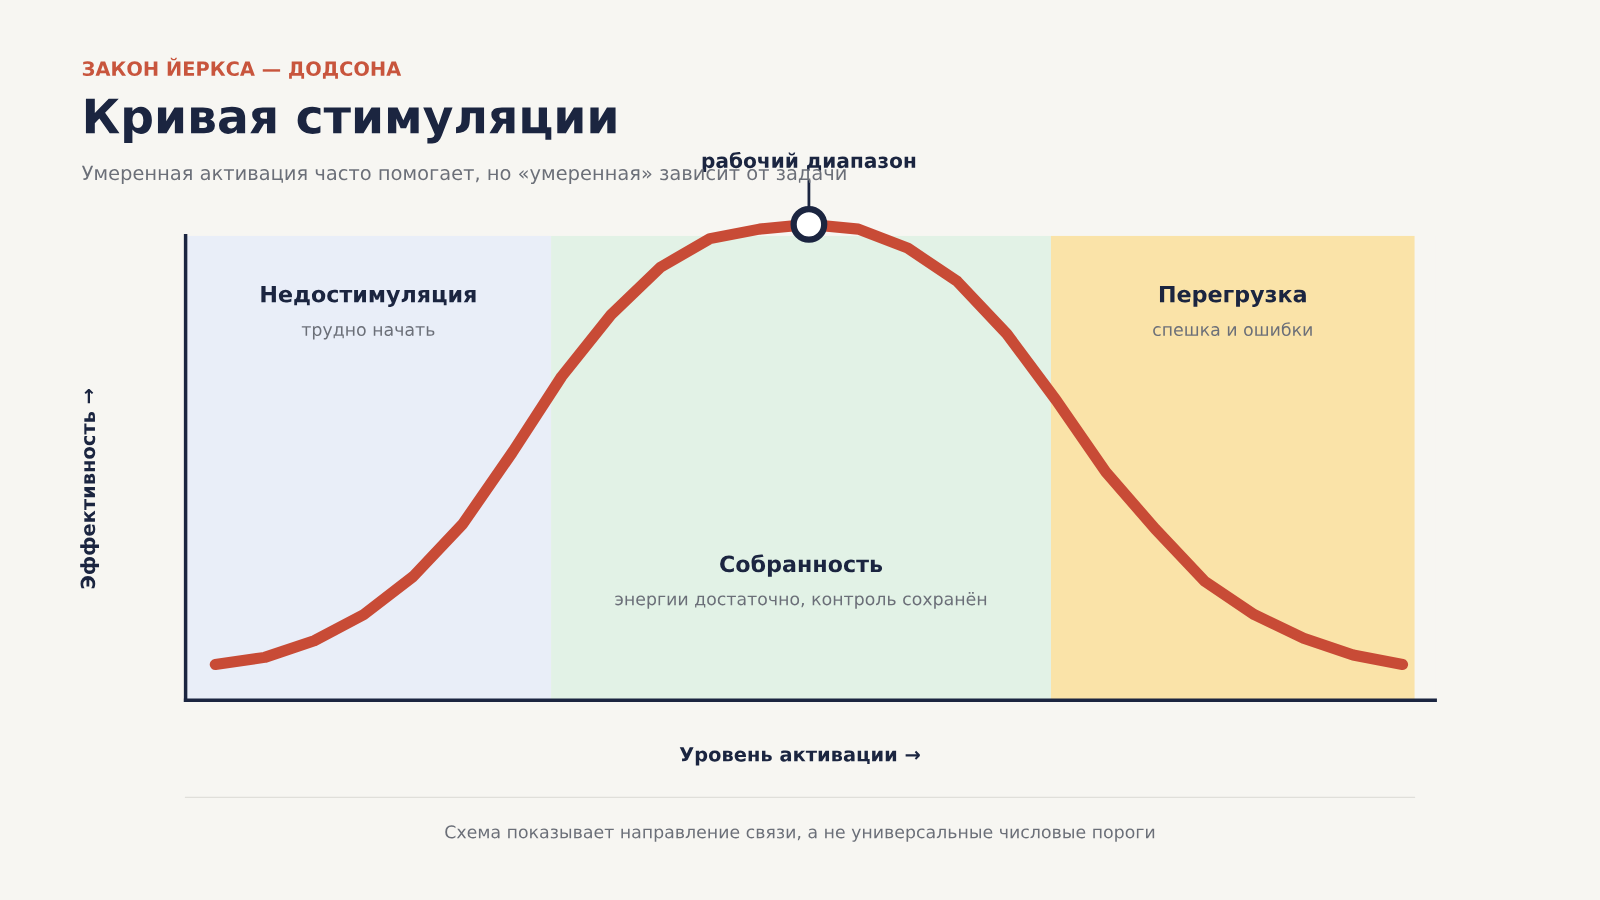  What do you see at coordinates (350, 121) in the screenshot?
I see `chart-title: Кривая стимуляции` at bounding box center [350, 121].